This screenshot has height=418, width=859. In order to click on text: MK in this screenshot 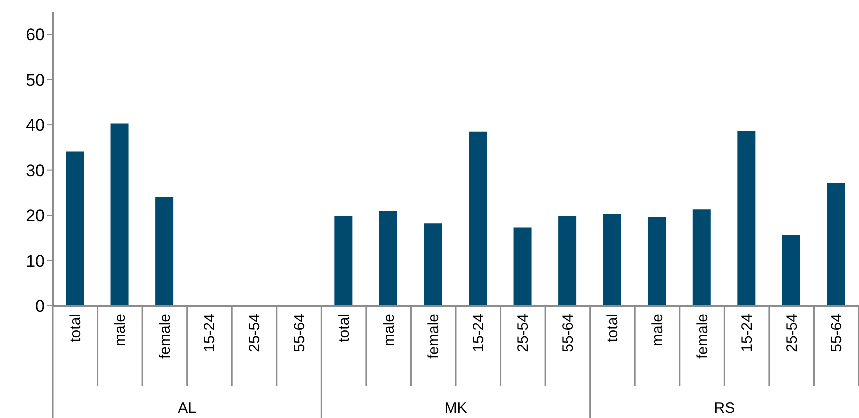, I will do `click(456, 408)`.